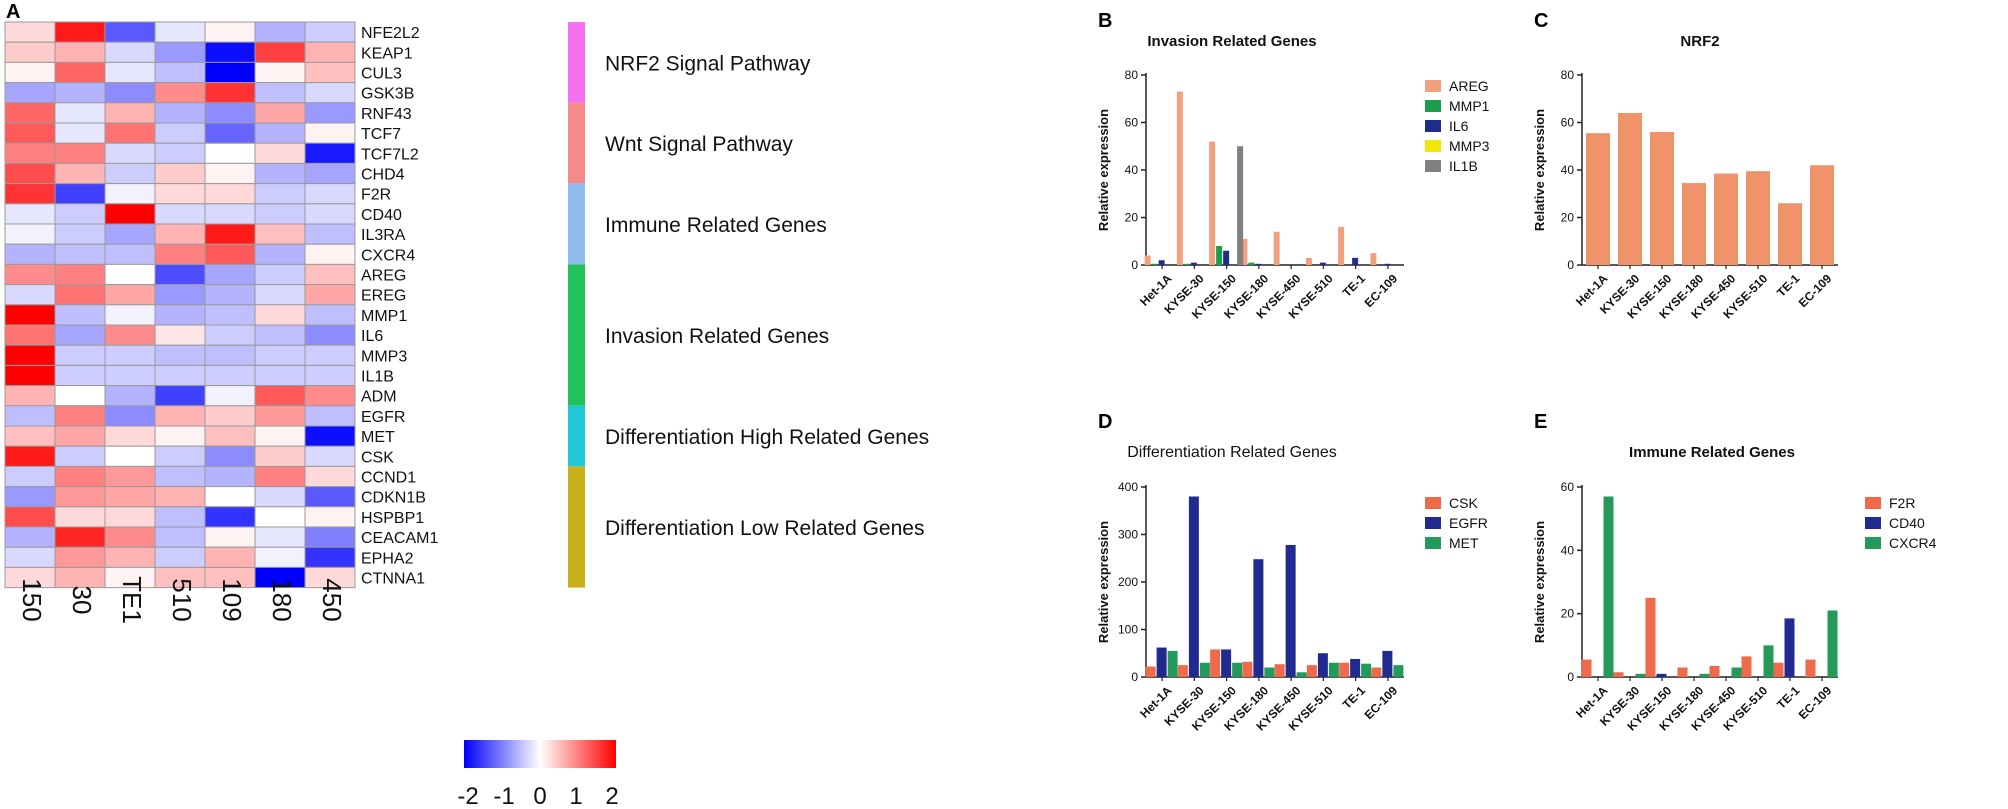 Image resolution: width=2008 pixels, height=809 pixels. I want to click on group-label-4: Invasion Related Genes, so click(717, 336).